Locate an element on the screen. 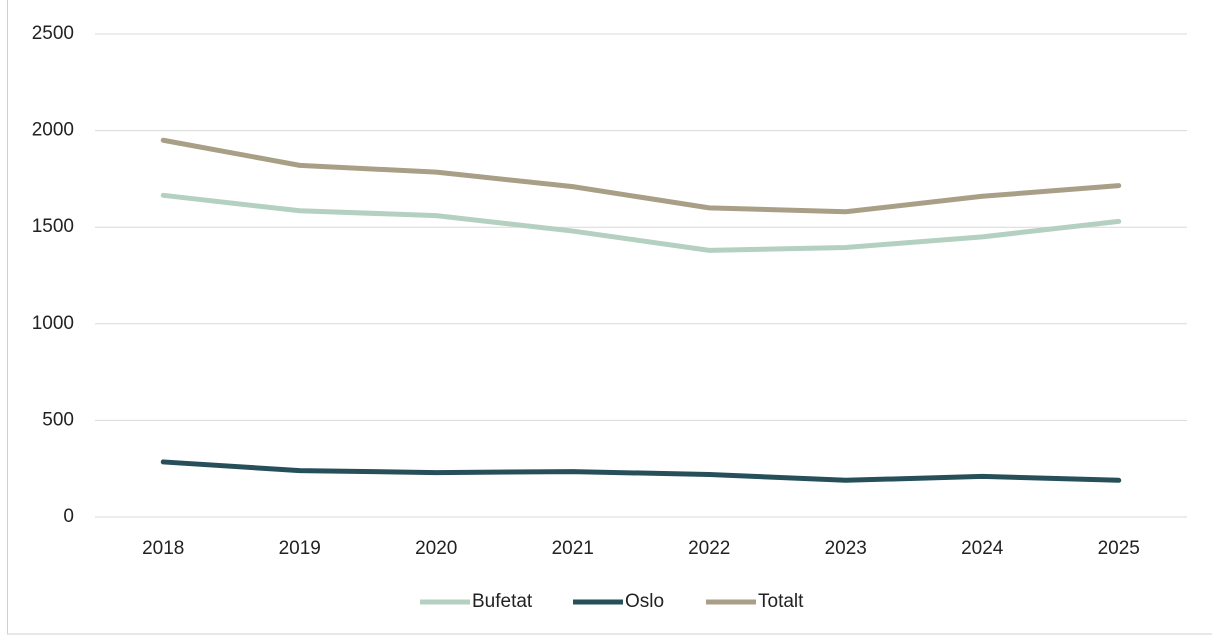  x-tick-label: 2021 is located at coordinates (573, 548).